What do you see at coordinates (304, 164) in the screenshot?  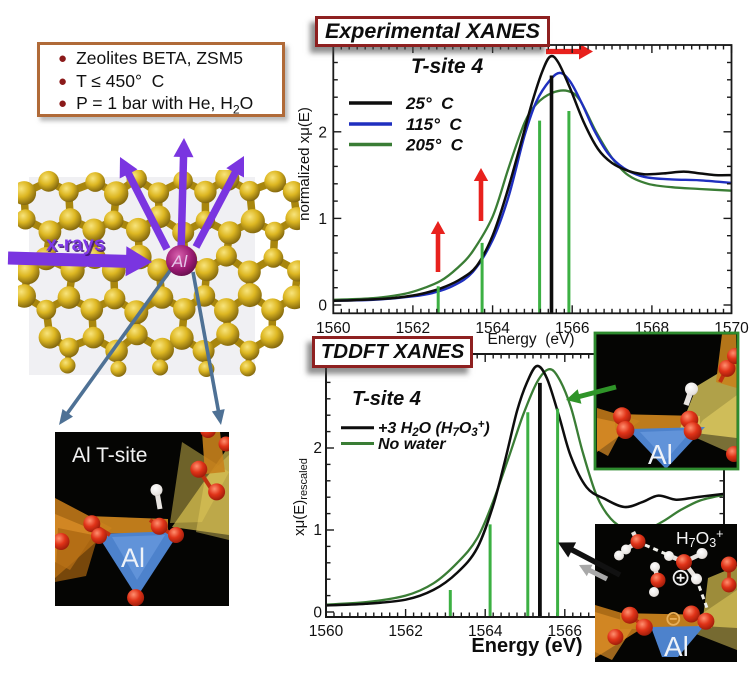 I see `svg-text: normalized xμ(E)` at bounding box center [304, 164].